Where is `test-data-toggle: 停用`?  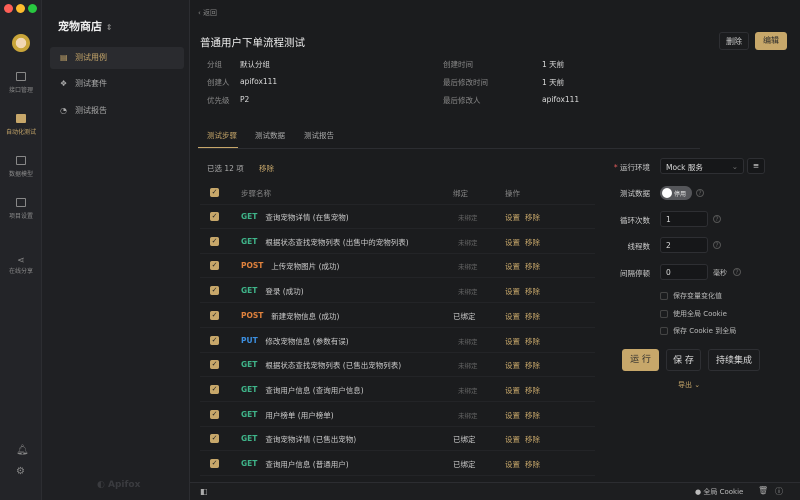
test-data-toggle: 停用 is located at coordinates (676, 193).